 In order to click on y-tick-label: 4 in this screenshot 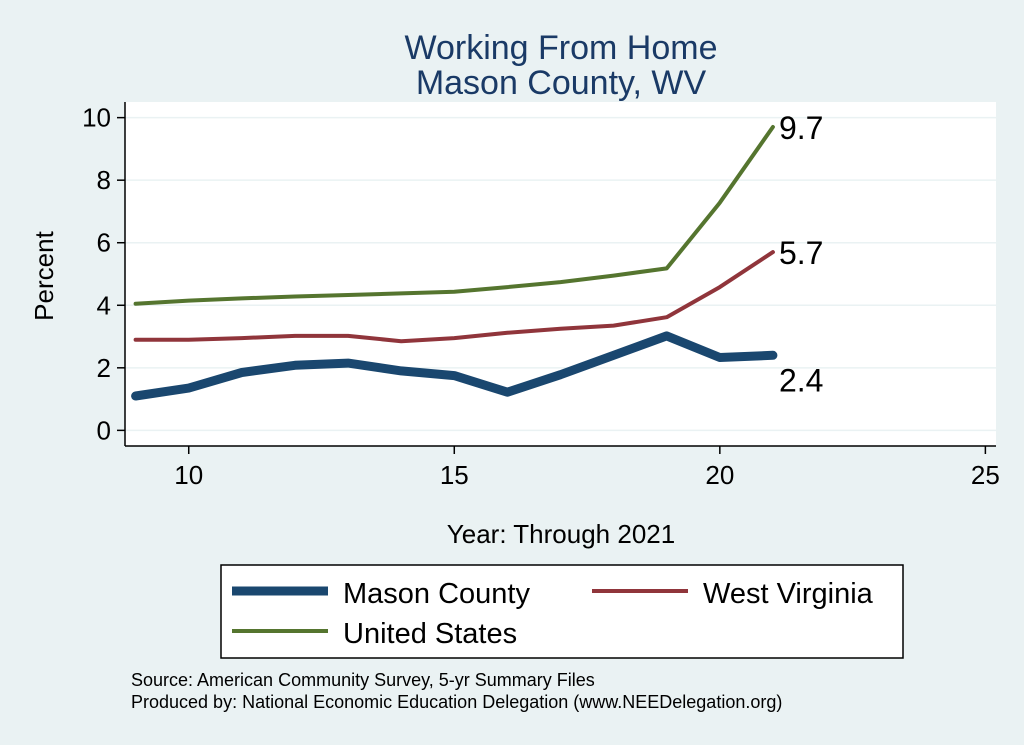, I will do `click(104, 305)`.